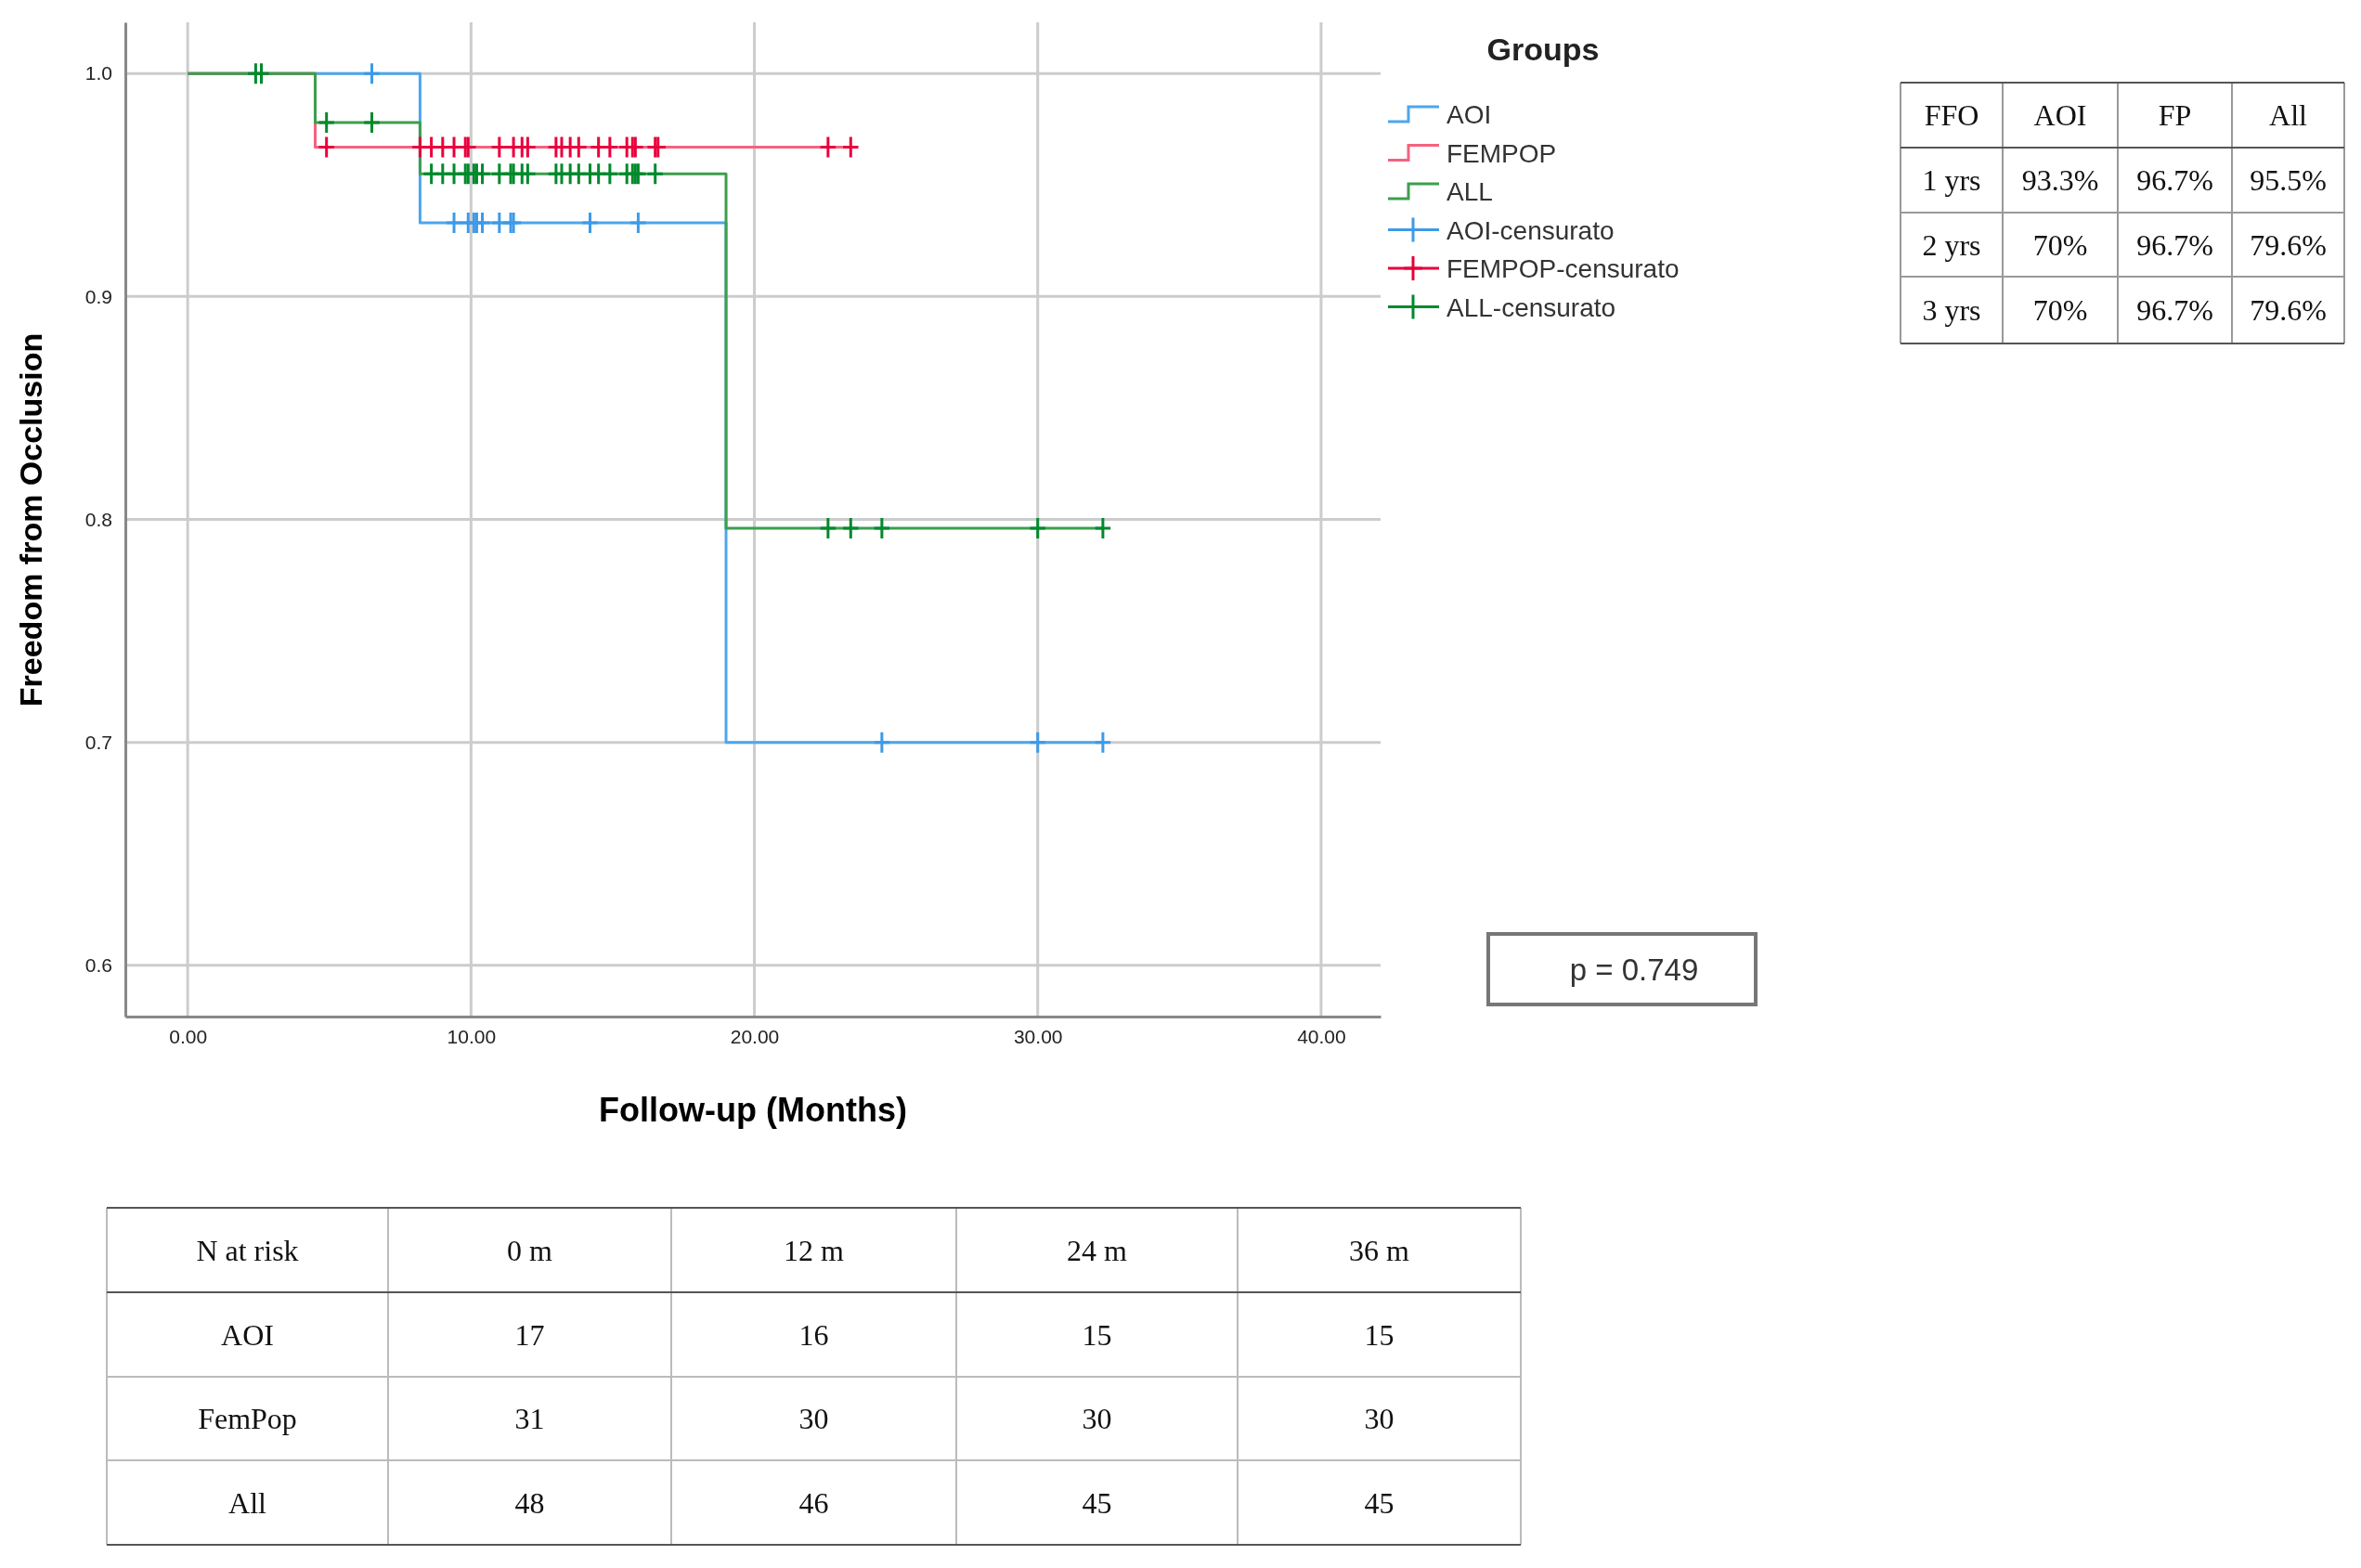 Image resolution: width=2361 pixels, height=1568 pixels. I want to click on y-tick-label: 1.0, so click(98, 73).